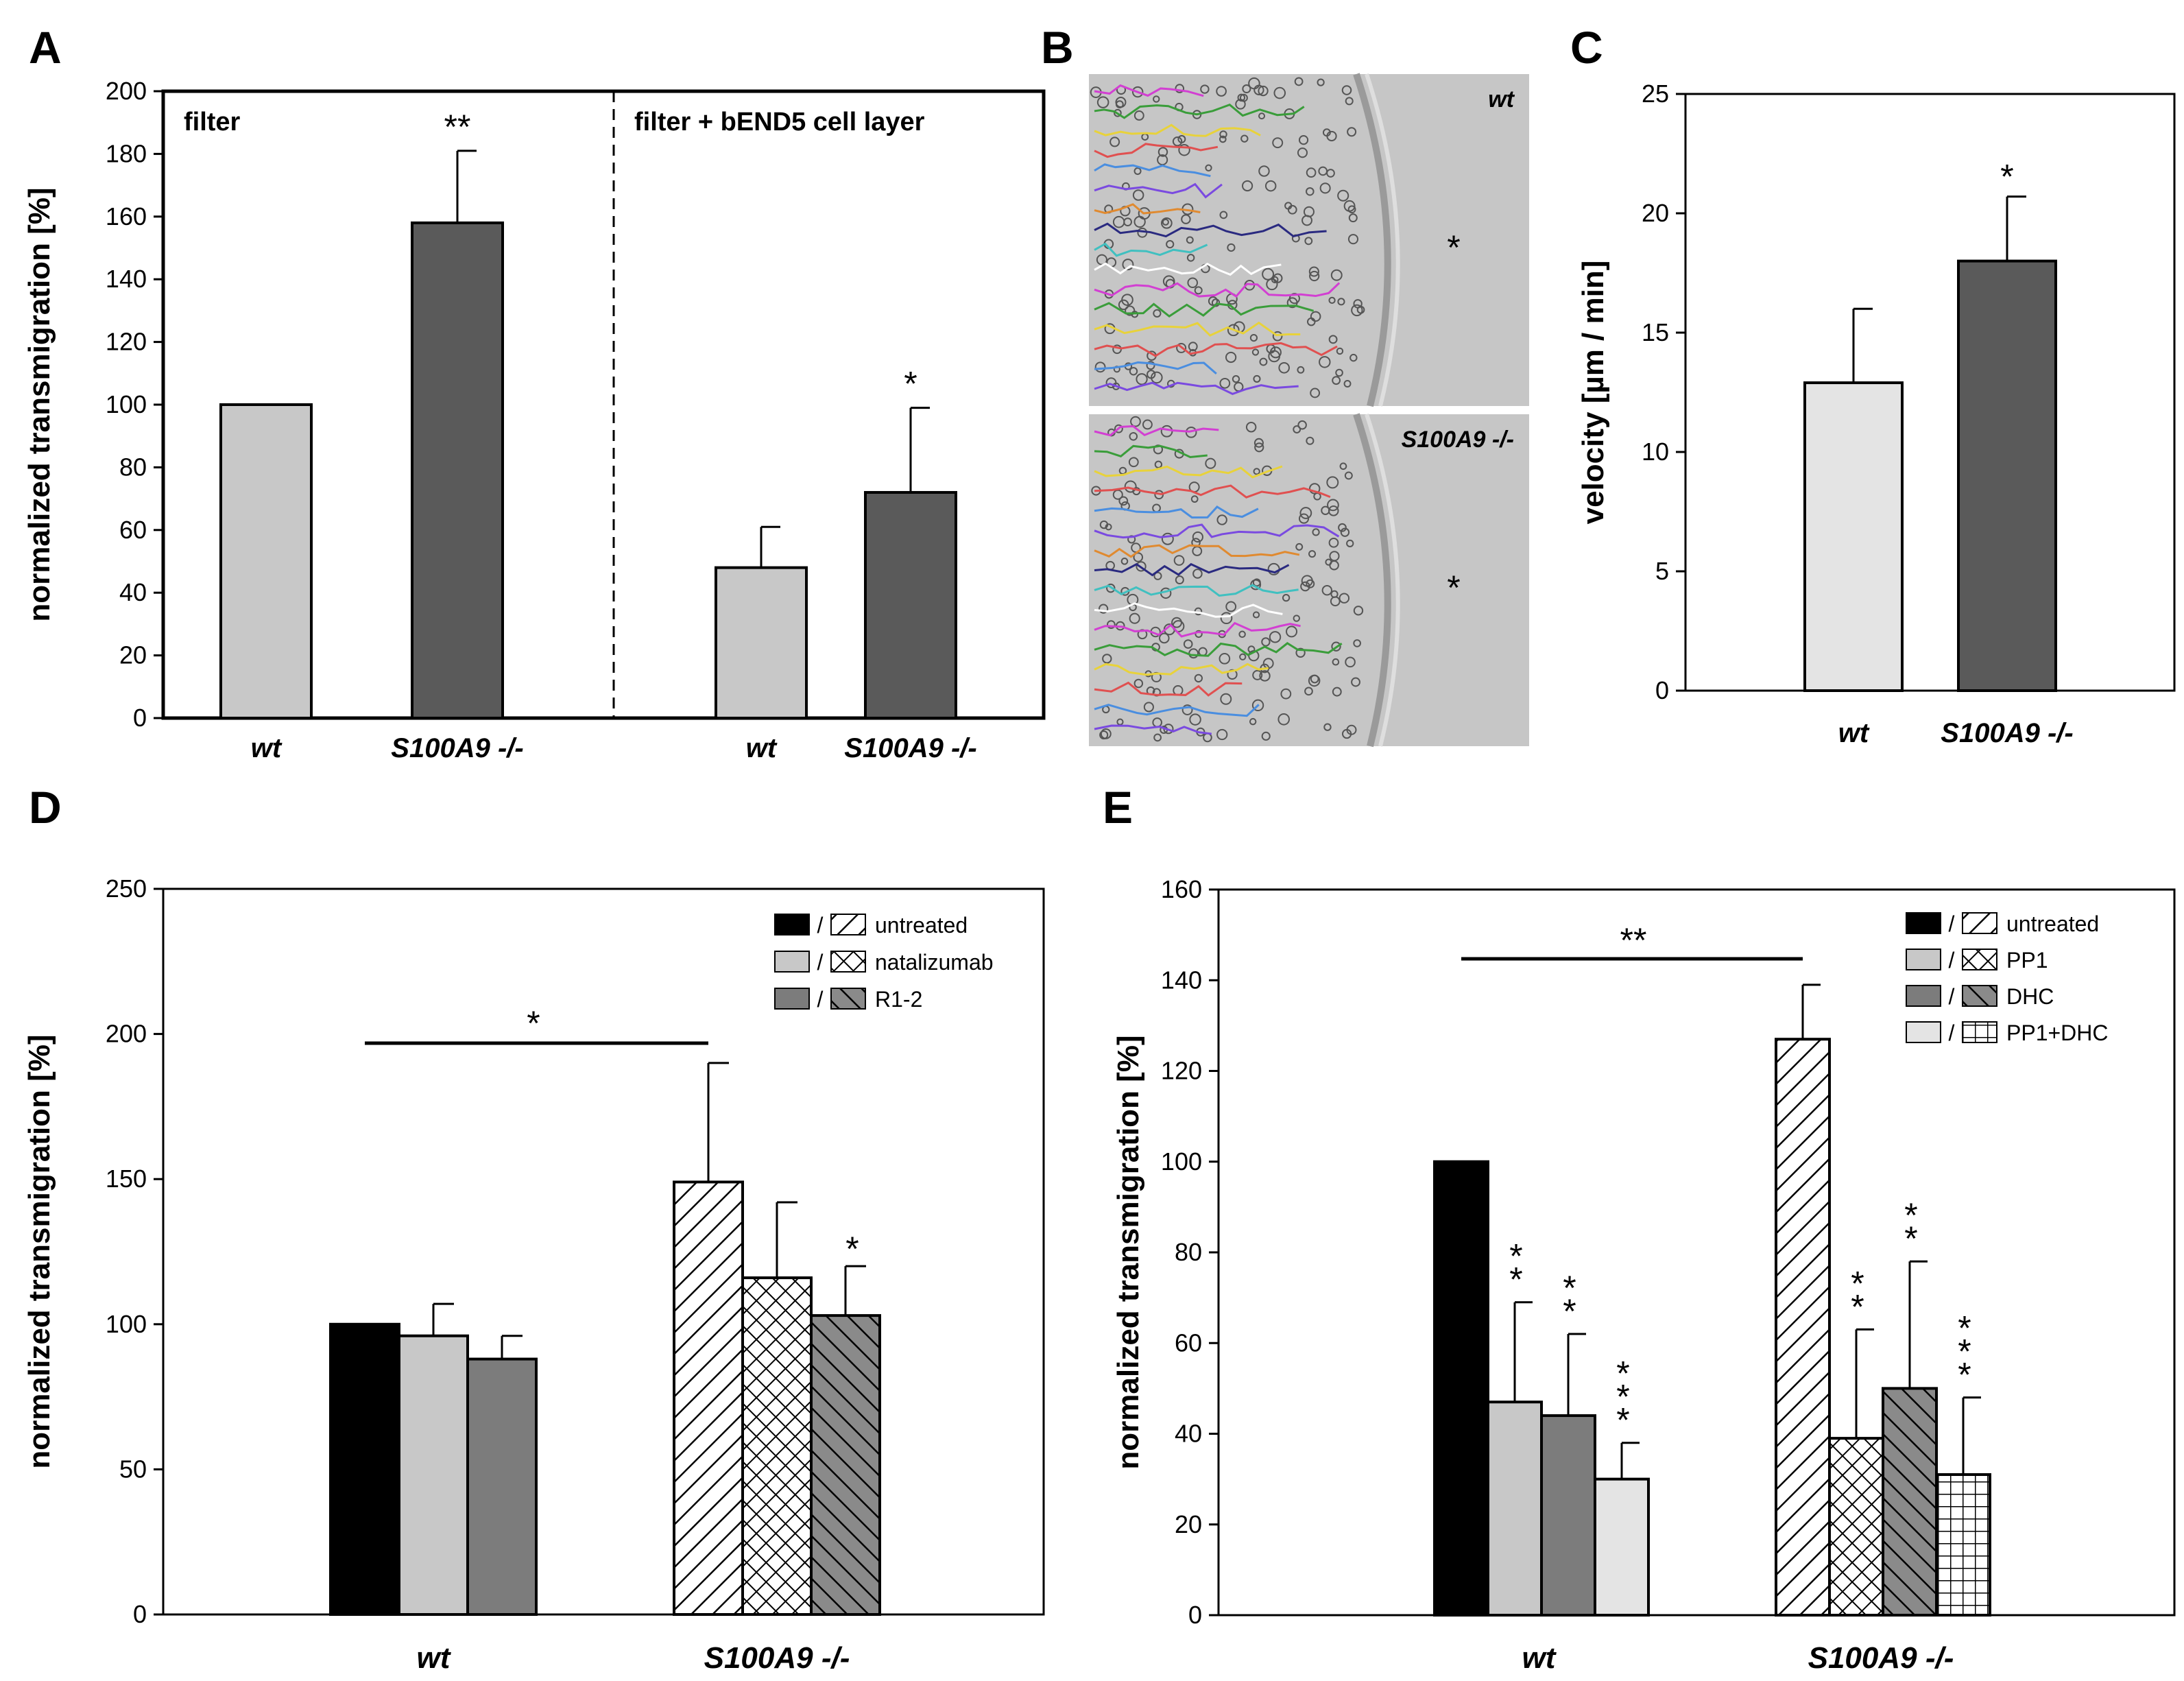  I want to click on micrograph-boundary, so click(1372, 580).